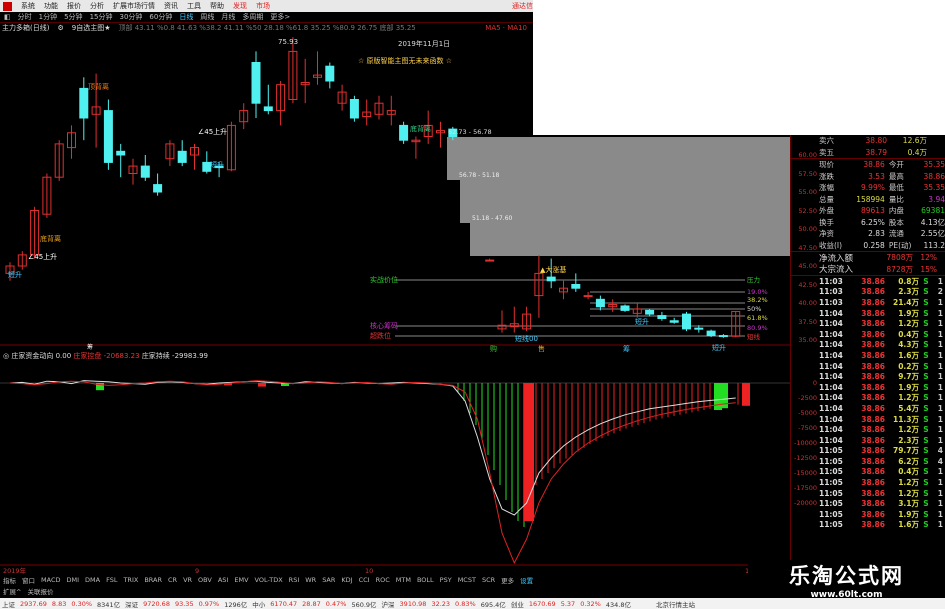 The height and width of the screenshot is (609, 945). Describe the element at coordinates (508, 581) in the screenshot. I see `indicator-tab: 更多` at that location.